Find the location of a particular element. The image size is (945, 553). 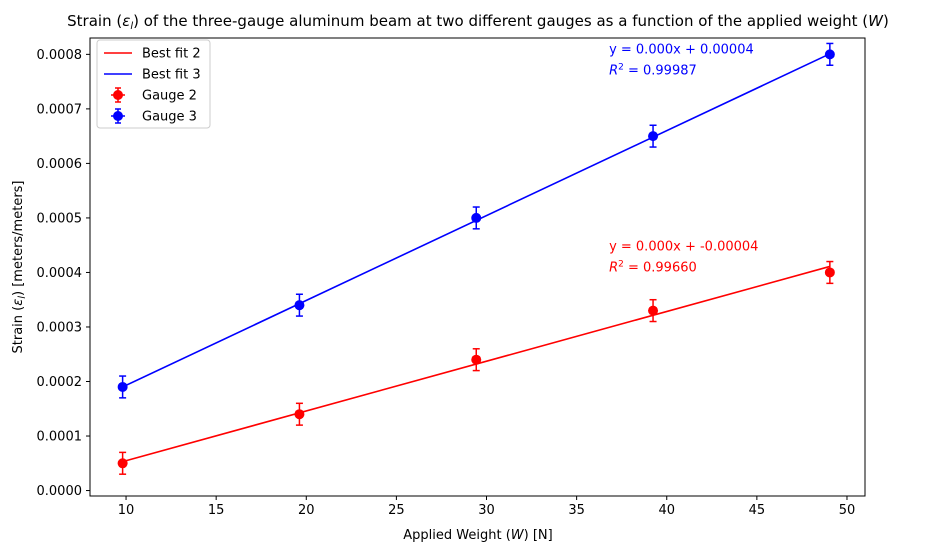

y-tick-label: 0.0007 is located at coordinates (60, 109).